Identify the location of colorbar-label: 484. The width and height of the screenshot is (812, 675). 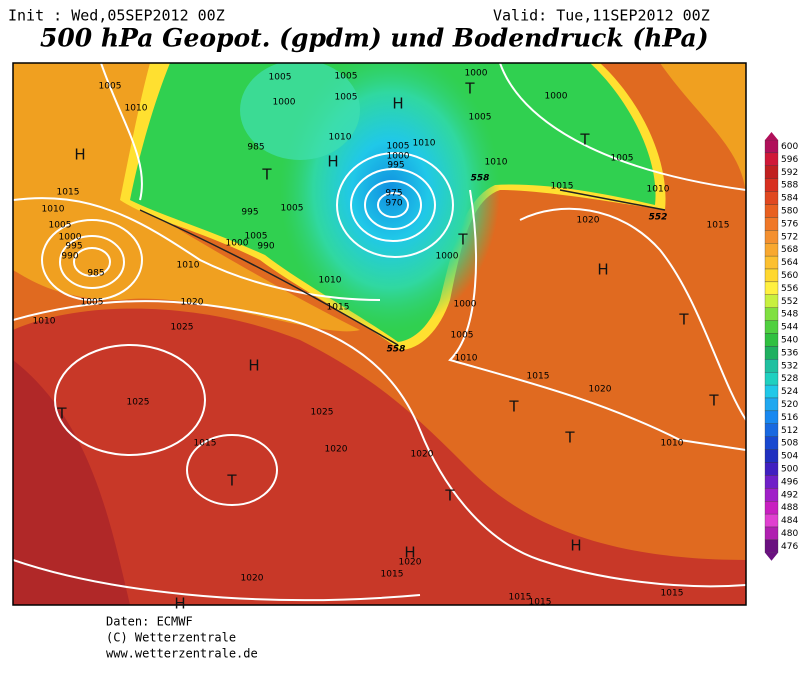
(789, 521).